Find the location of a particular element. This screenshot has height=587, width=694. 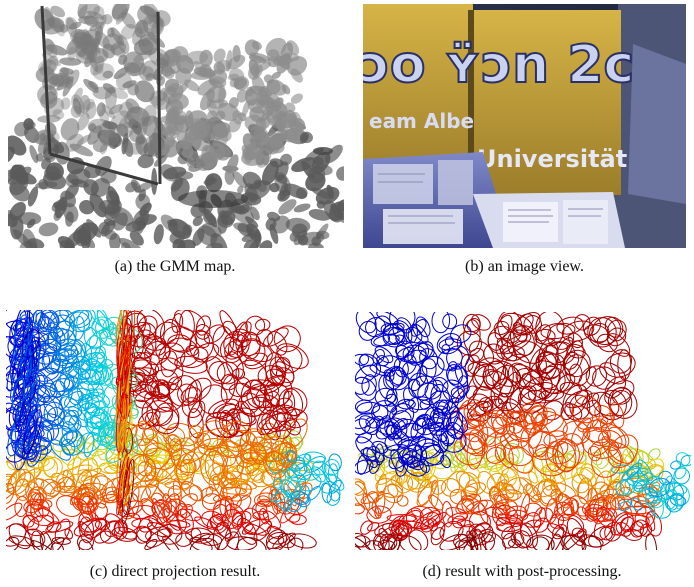

caption-c: (c) direct projection result. is located at coordinates (175, 571).